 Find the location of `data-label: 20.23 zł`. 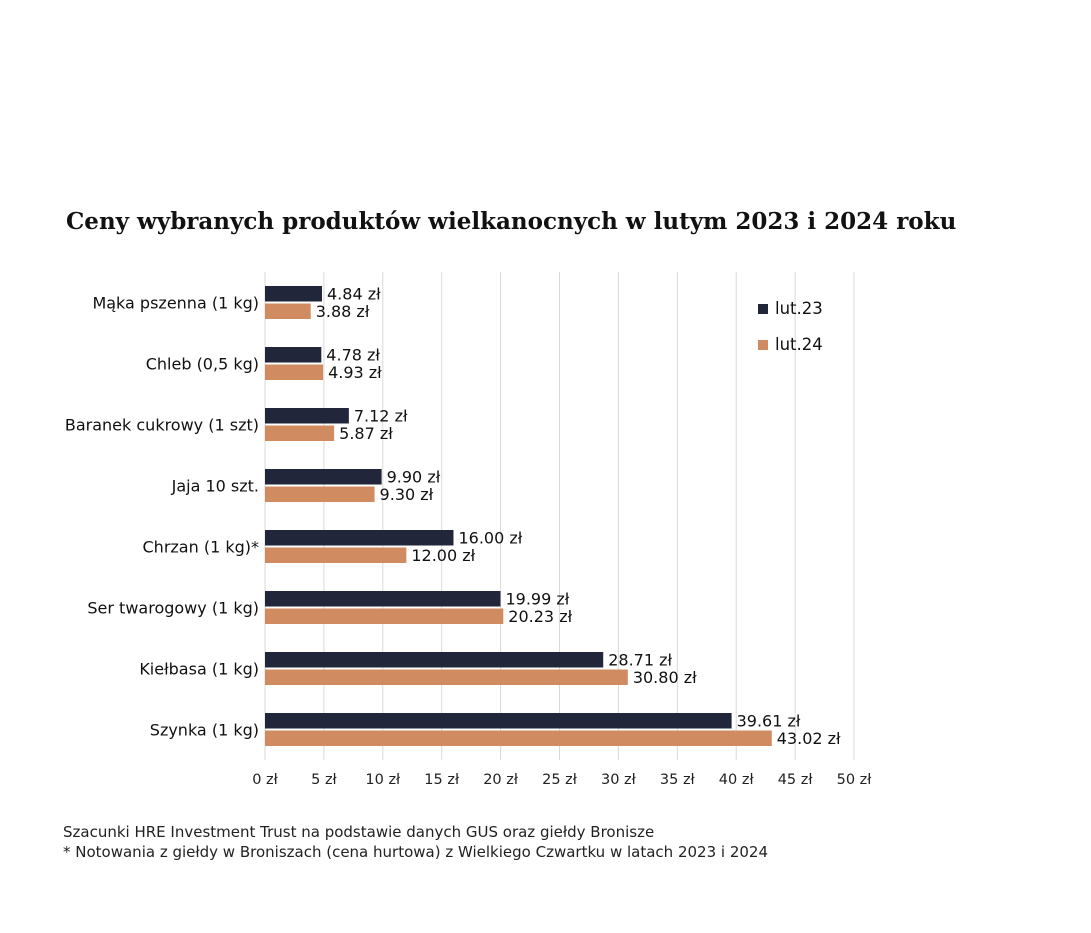

data-label: 20.23 zł is located at coordinates (540, 616).